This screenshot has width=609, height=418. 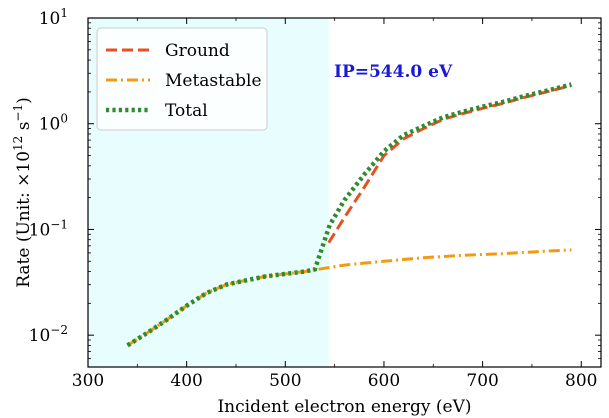 I want to click on y-tick-label: 10⁻², so click(x=48, y=334).